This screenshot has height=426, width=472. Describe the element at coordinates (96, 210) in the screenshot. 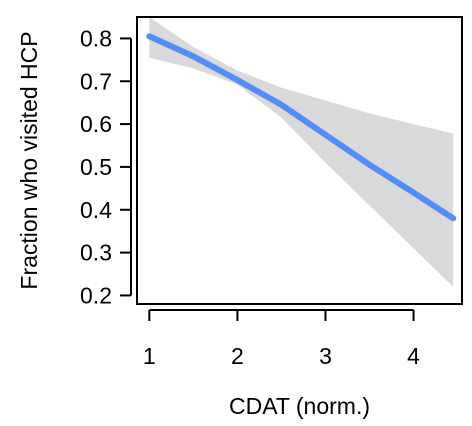

I see `y-tick-label: 0.4` at that location.